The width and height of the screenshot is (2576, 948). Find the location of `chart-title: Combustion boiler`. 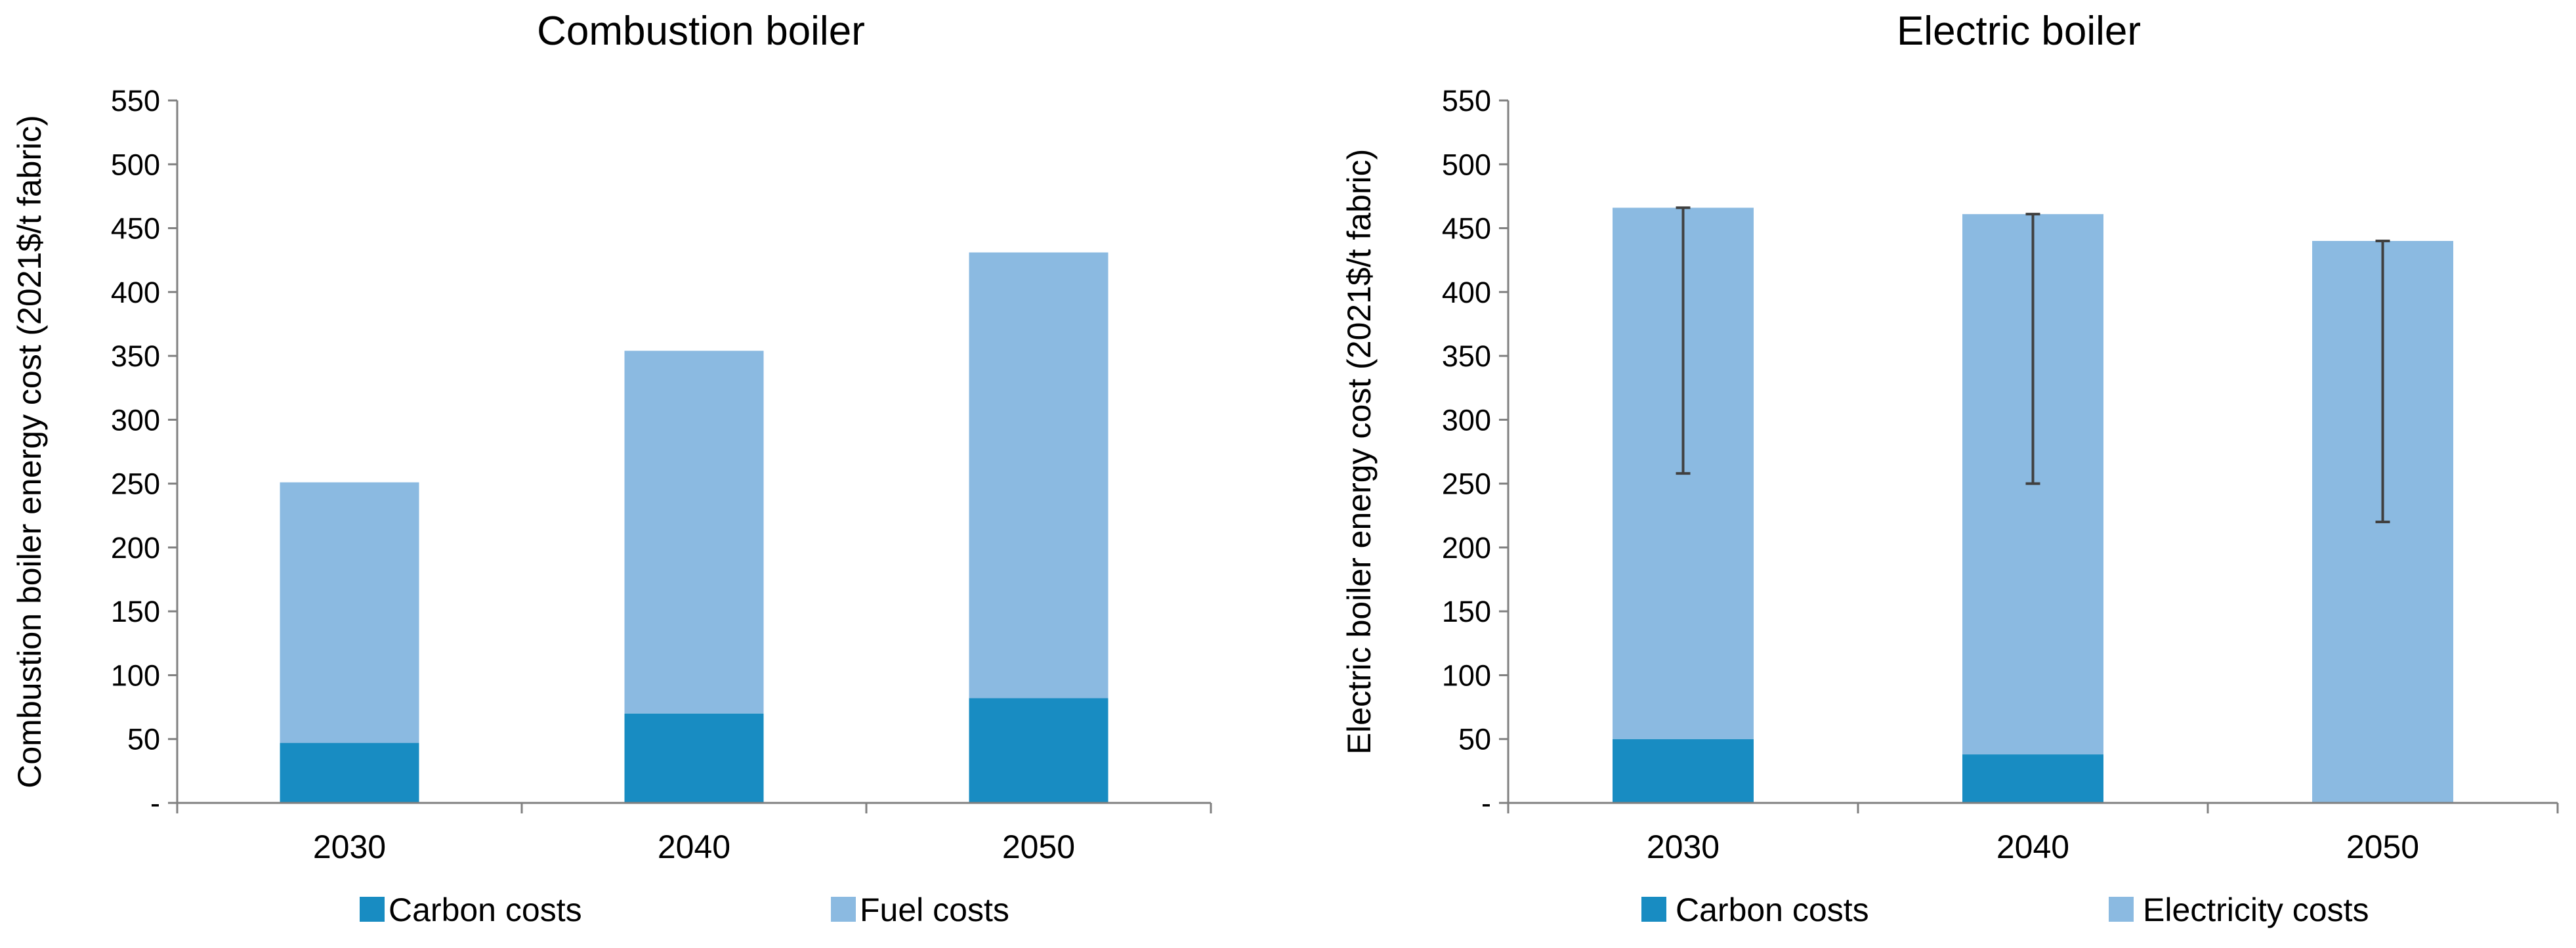

chart-title: Combustion boiler is located at coordinates (701, 31).